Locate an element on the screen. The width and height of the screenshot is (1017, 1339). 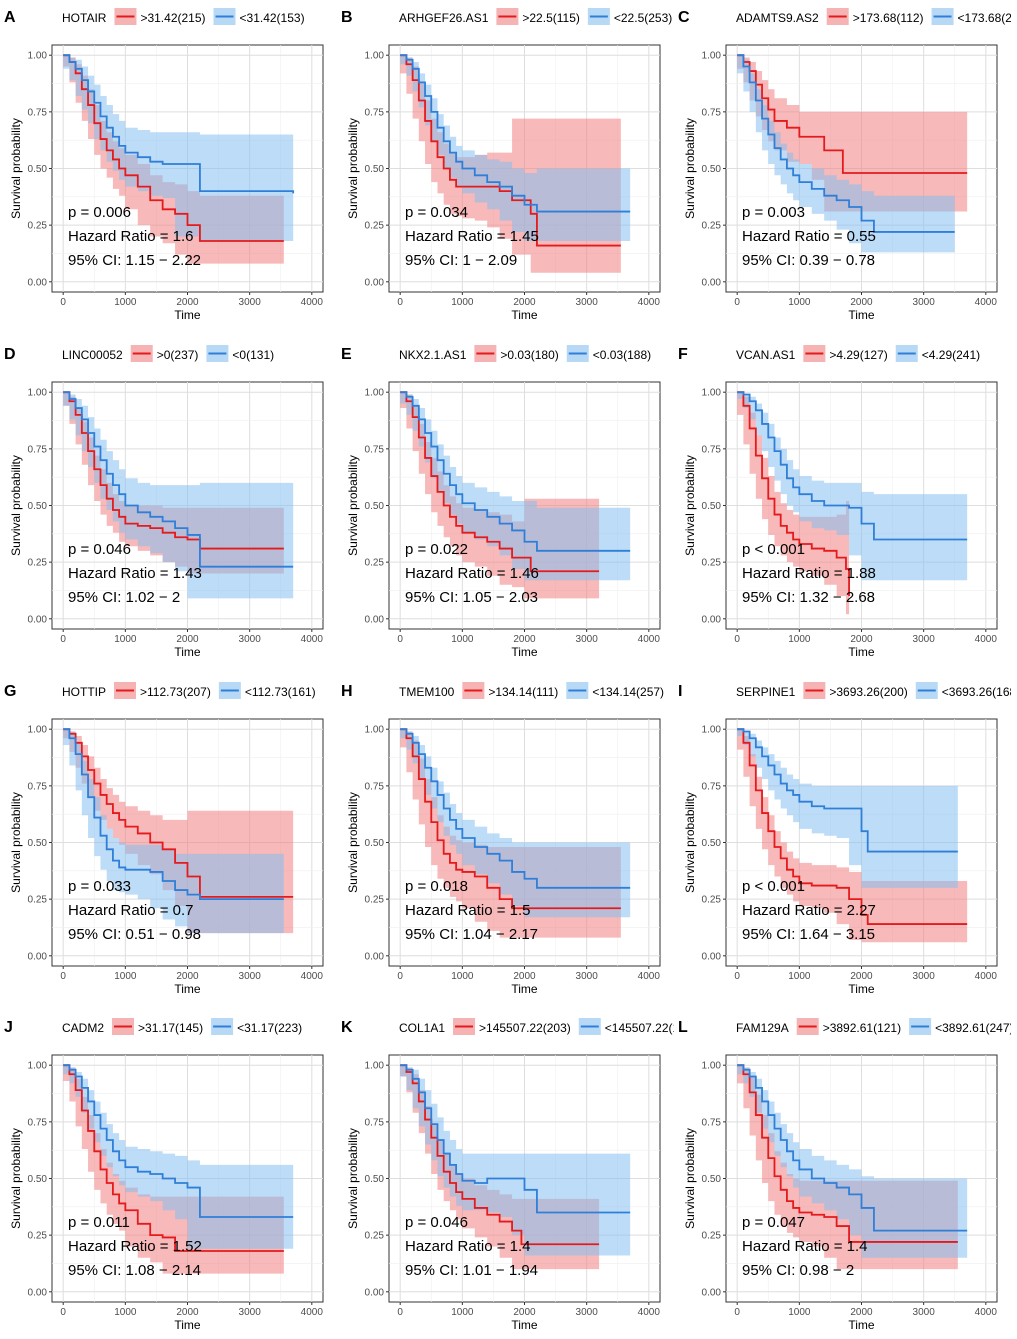
p-value-text: p = 0.046 is located at coordinates (99, 549).